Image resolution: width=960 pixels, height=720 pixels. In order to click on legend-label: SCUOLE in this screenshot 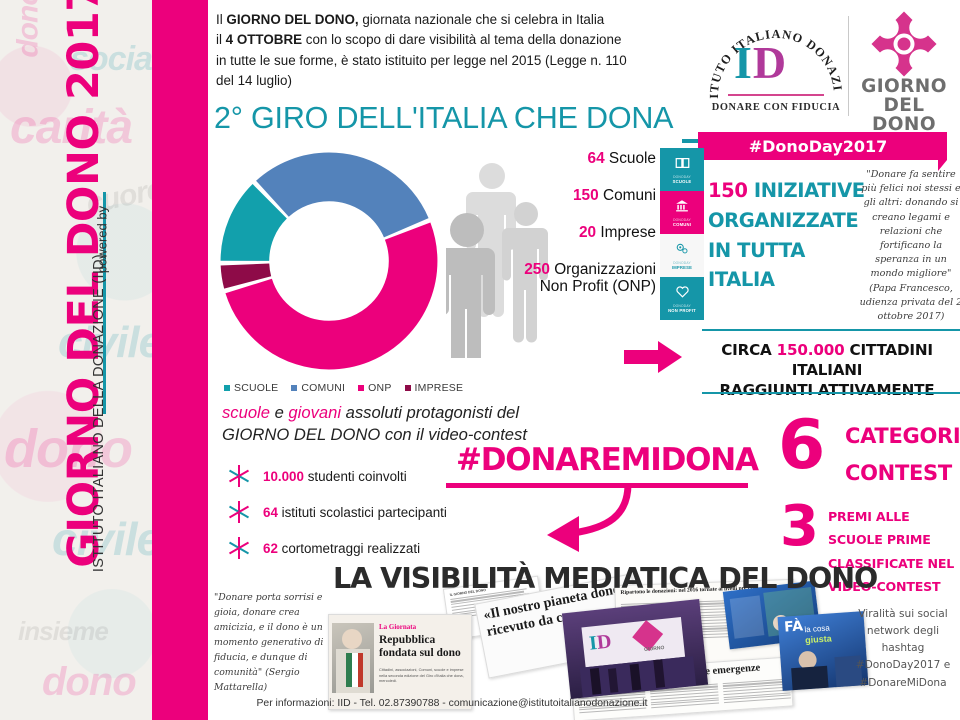, I will do `click(256, 388)`.